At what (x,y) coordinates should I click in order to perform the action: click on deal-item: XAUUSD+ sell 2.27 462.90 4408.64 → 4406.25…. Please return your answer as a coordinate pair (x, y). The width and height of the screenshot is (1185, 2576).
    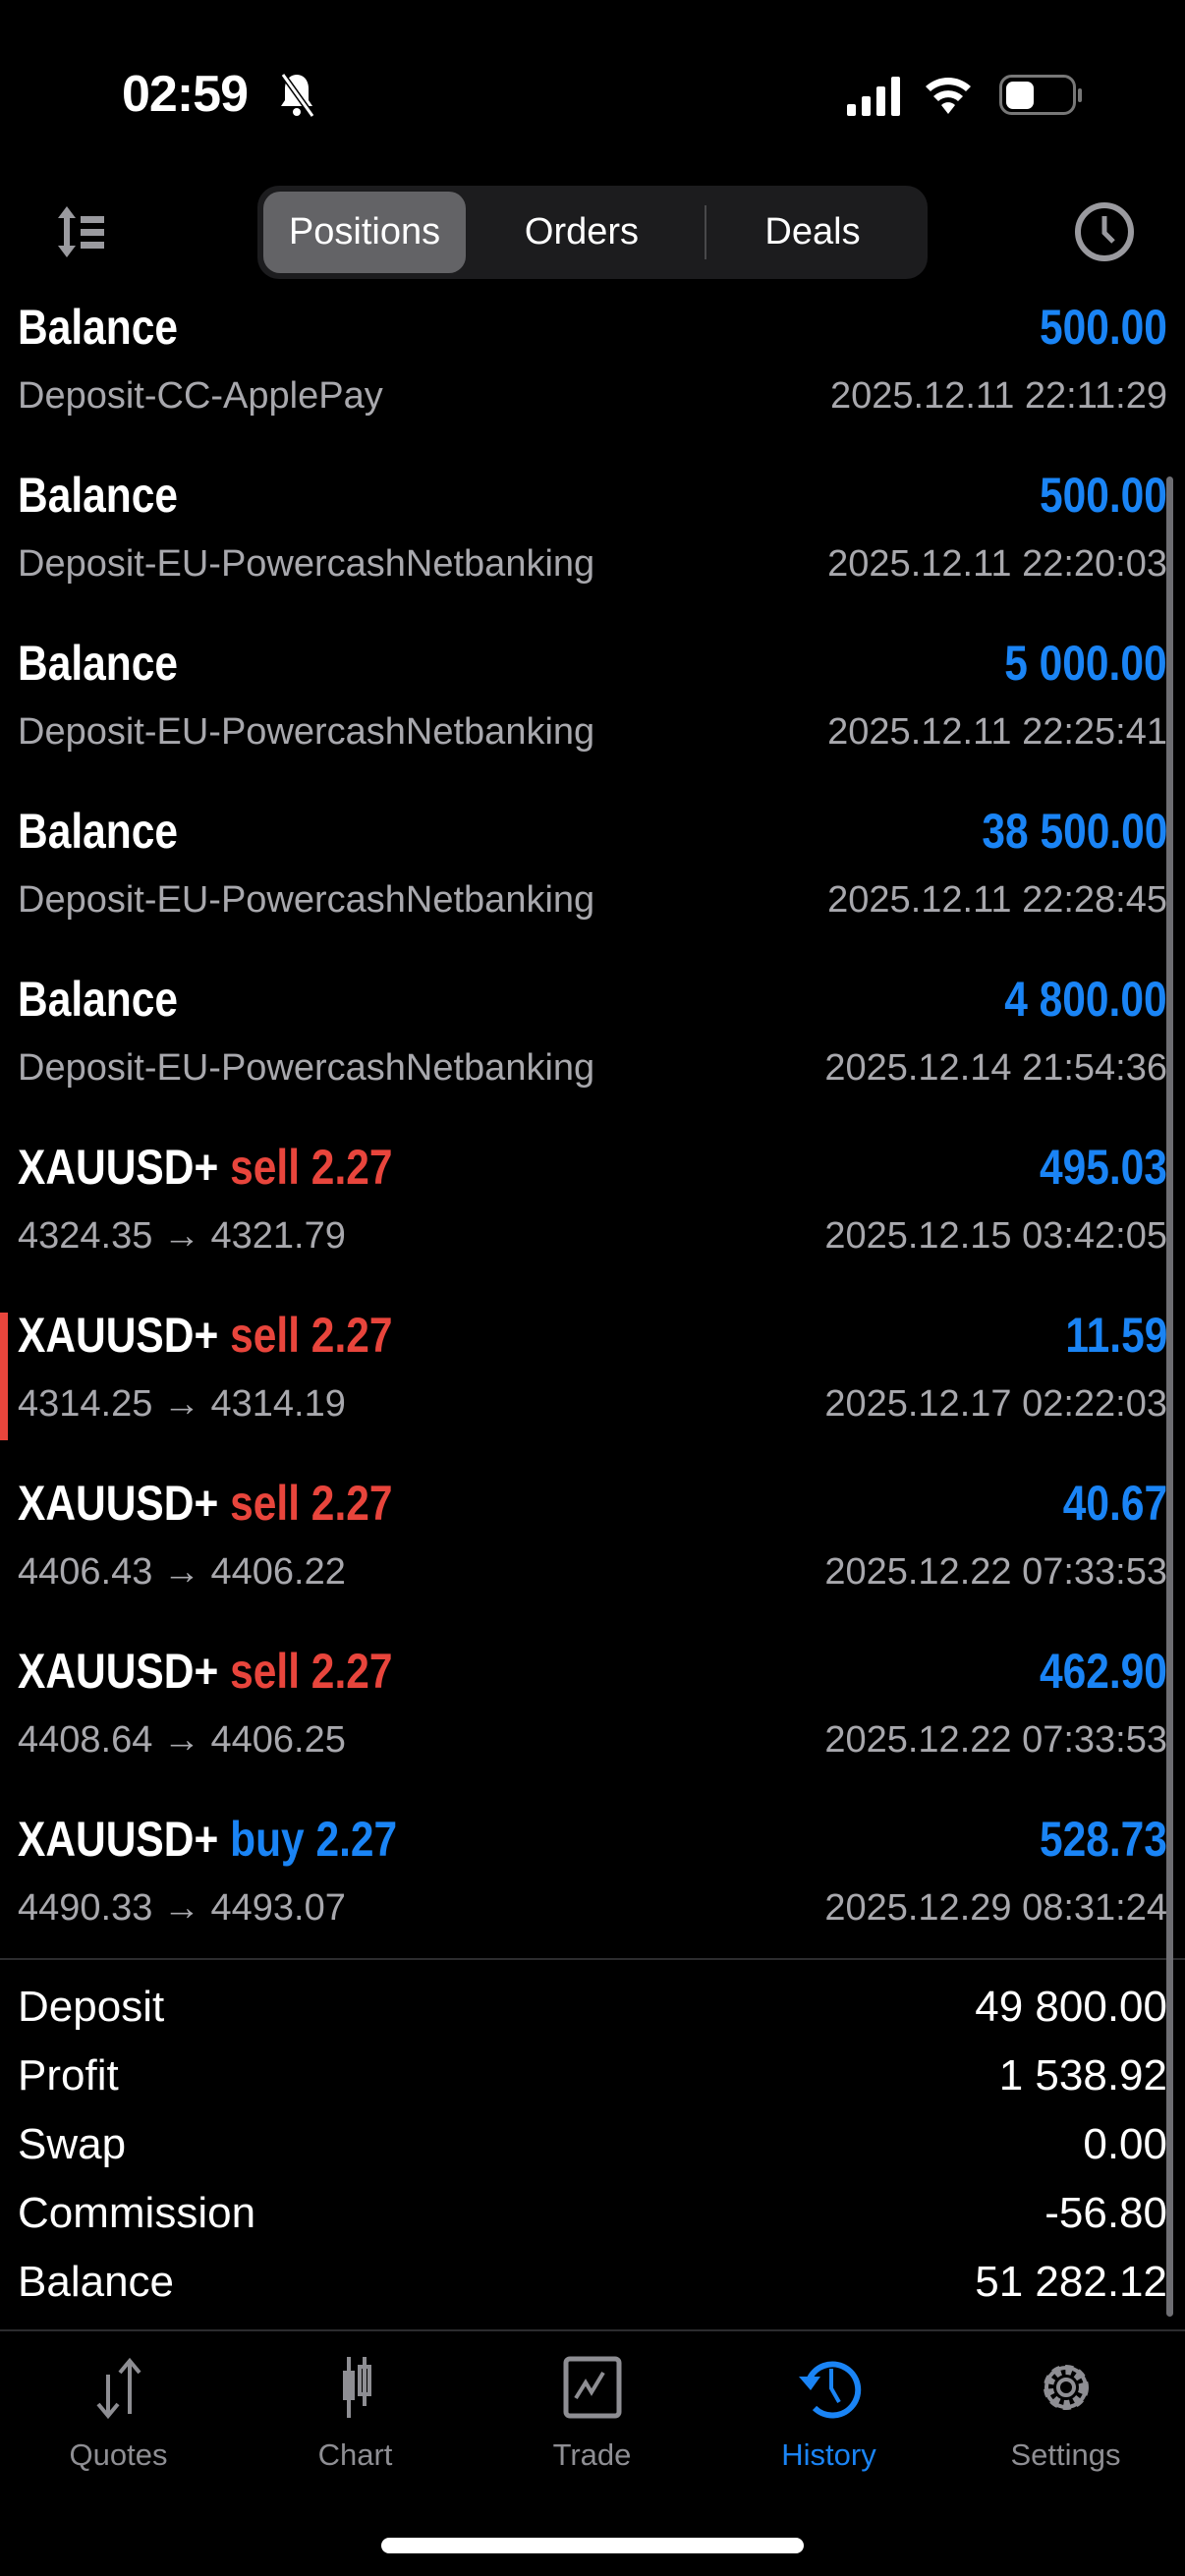
    Looking at the image, I should click on (592, 1713).